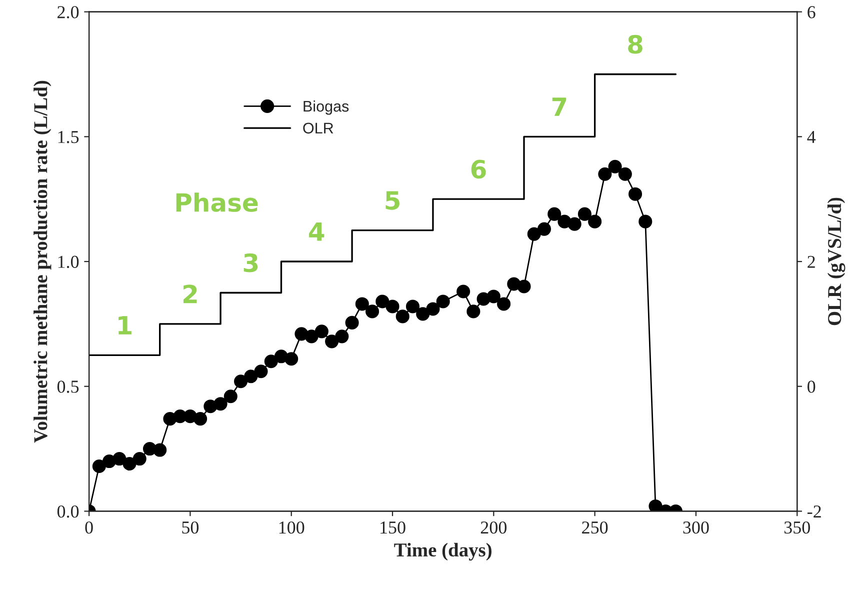  I want to click on annotation: 7, so click(559, 107).